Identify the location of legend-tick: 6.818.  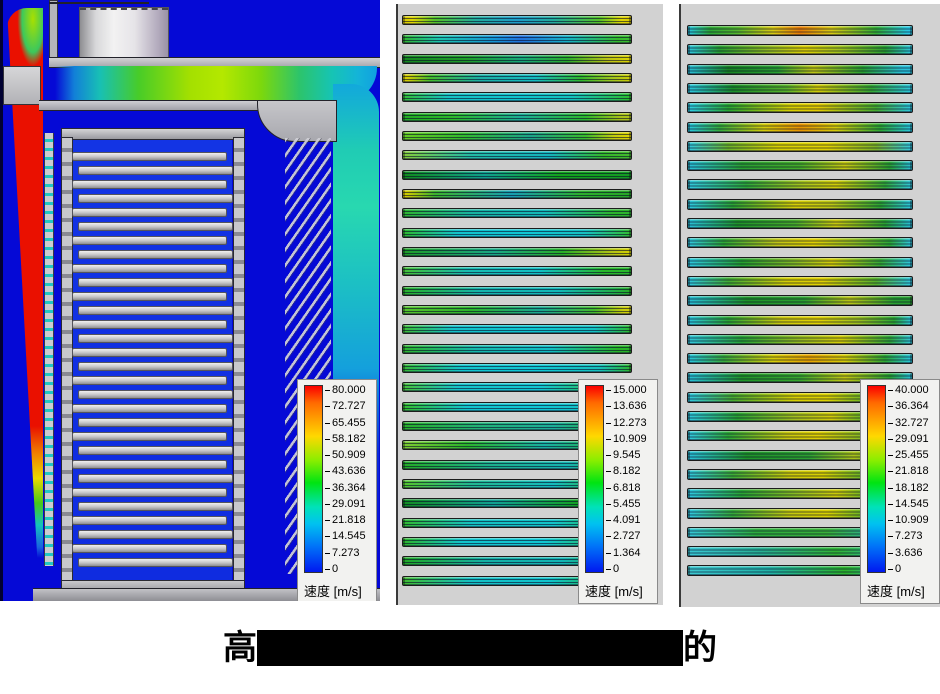
(626, 488).